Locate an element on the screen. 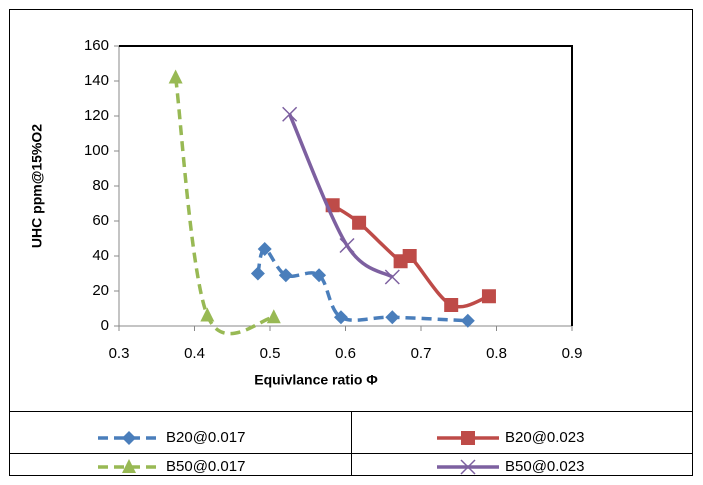 The height and width of the screenshot is (485, 703). x-tick-label: 0.3 is located at coordinates (119, 353).